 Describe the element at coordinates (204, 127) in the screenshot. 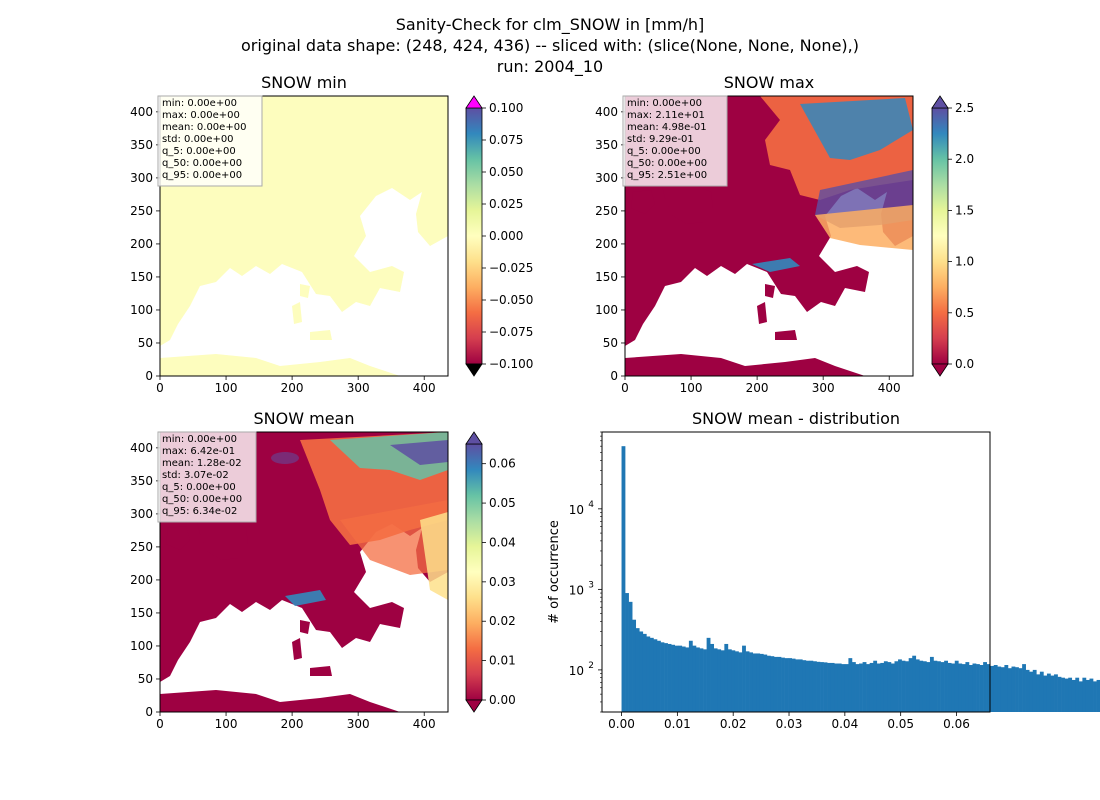

I see `stats-line: mean: 0.00e+00` at that location.